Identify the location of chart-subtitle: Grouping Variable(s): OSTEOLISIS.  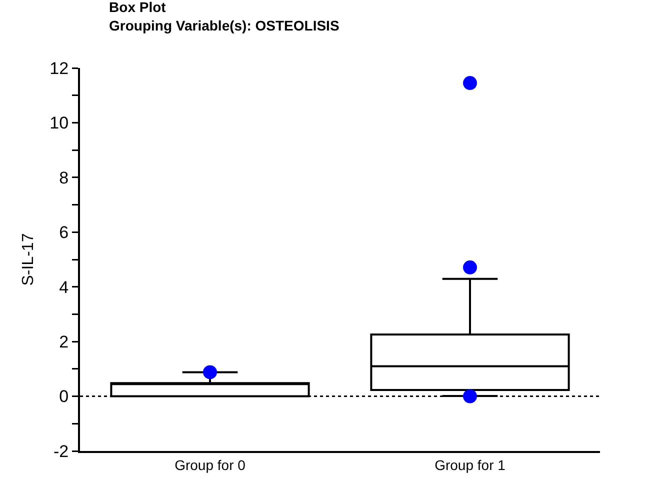
(224, 25).